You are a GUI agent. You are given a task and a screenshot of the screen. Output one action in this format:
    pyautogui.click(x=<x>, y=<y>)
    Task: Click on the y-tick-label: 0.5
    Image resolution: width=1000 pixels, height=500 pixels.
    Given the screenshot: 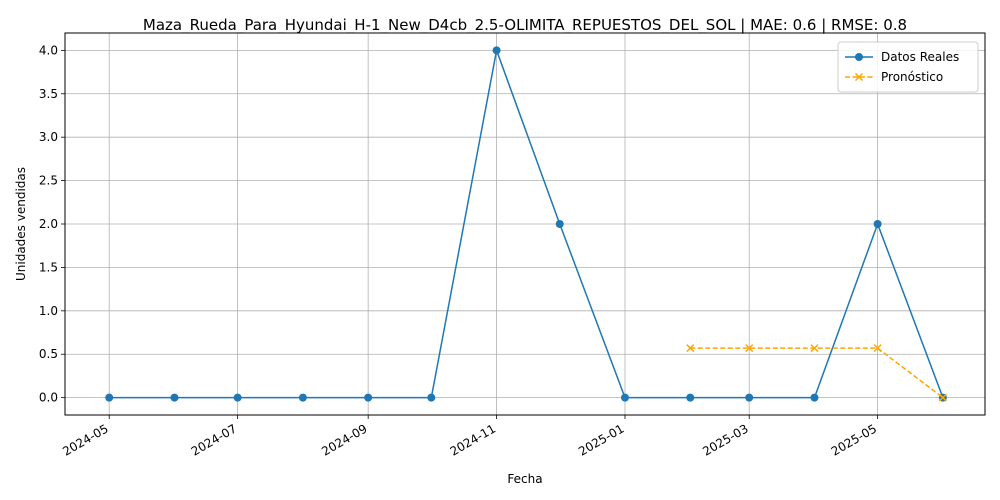 What is the action you would take?
    pyautogui.click(x=48, y=354)
    